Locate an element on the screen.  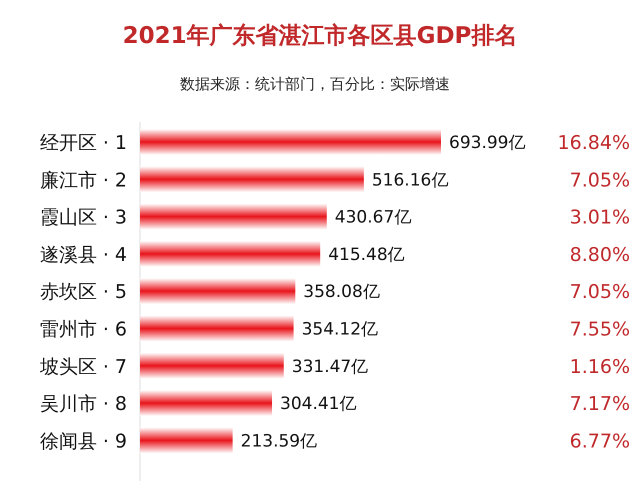
y-tick-label: 遂溪县 · 4 is located at coordinates (83, 255).